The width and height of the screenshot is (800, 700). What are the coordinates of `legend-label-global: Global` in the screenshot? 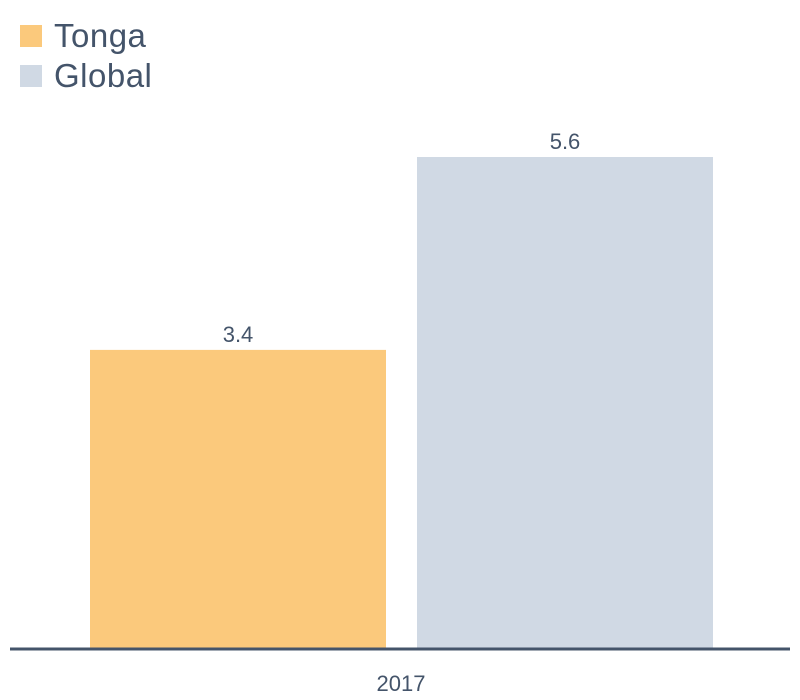 It's located at (103, 75).